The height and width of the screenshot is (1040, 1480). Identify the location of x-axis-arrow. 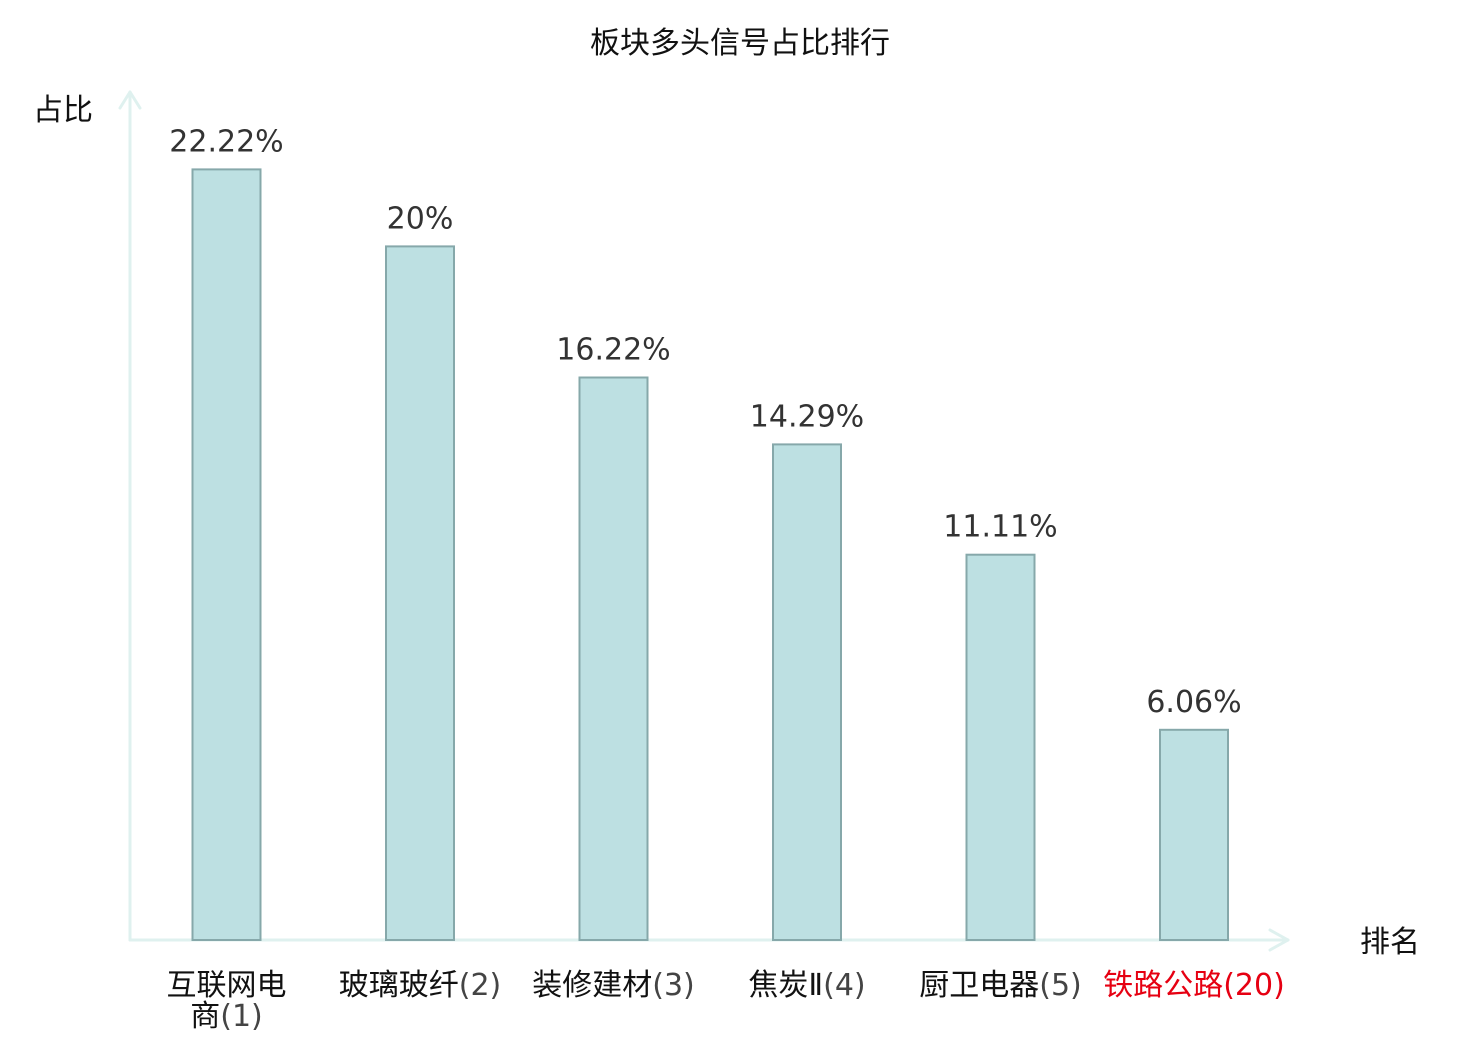
(1279, 940).